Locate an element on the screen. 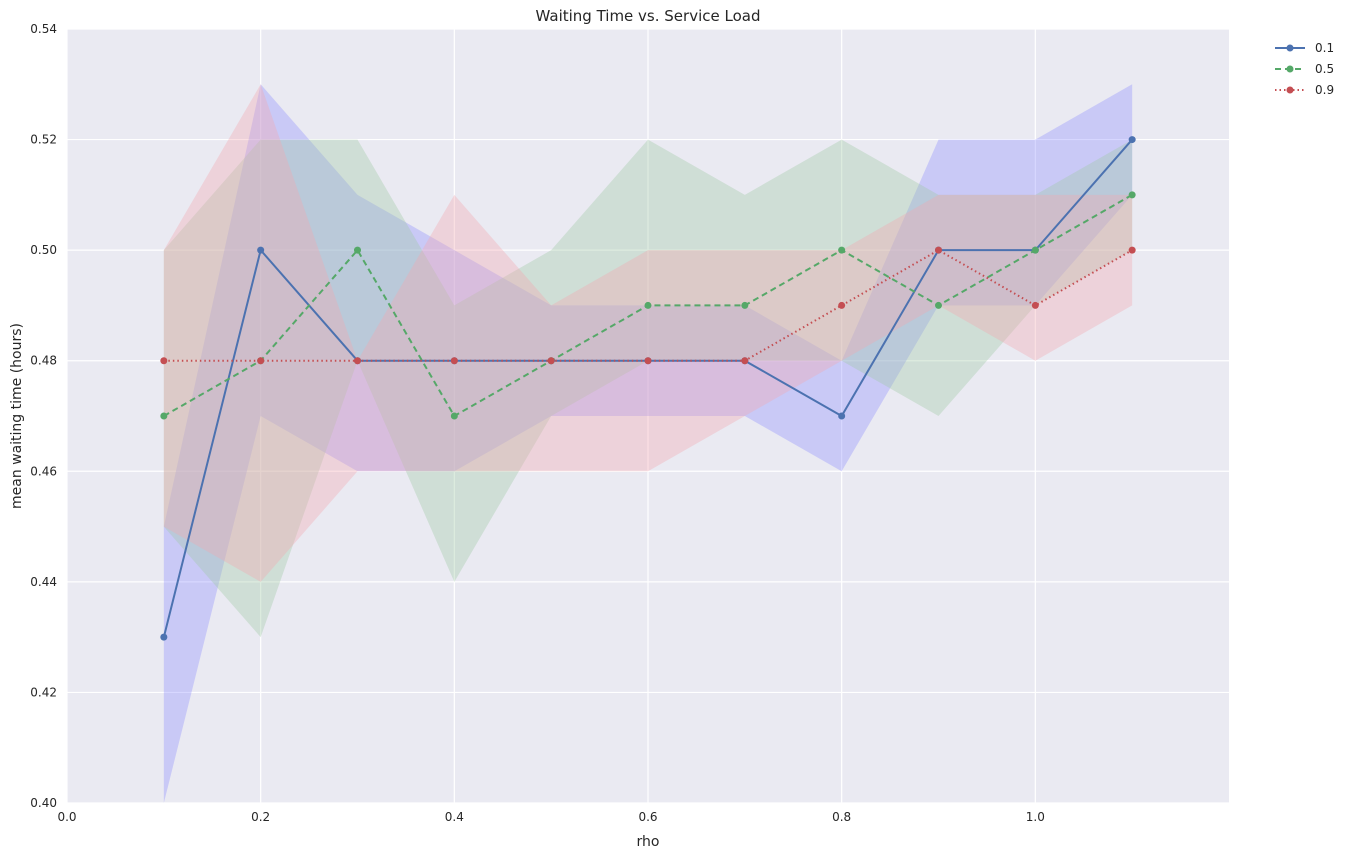  y-tick-label: 0.48 is located at coordinates (43, 361).